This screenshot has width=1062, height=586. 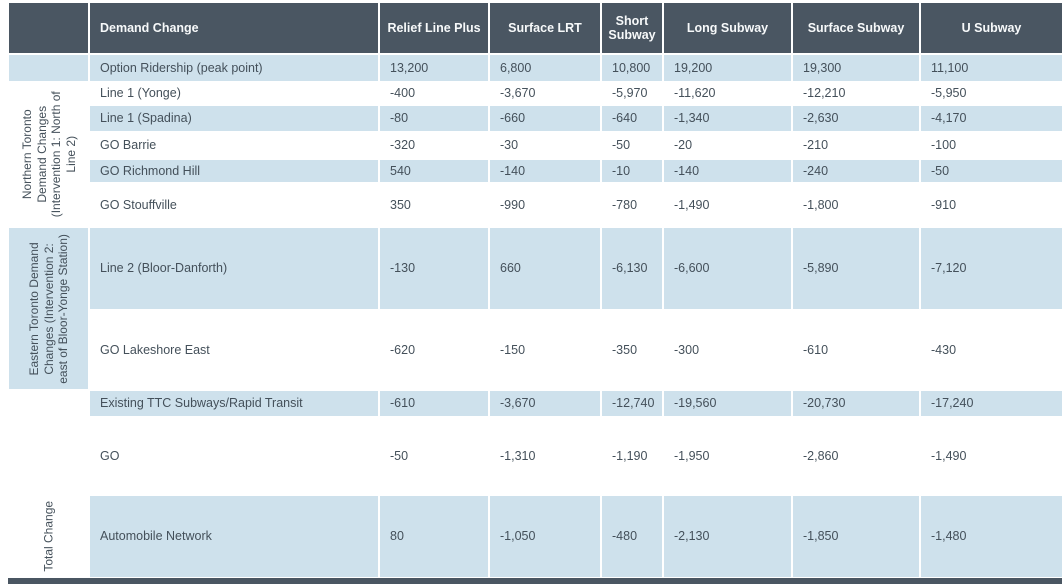 I want to click on row-label-spacer, so click(x=48, y=68).